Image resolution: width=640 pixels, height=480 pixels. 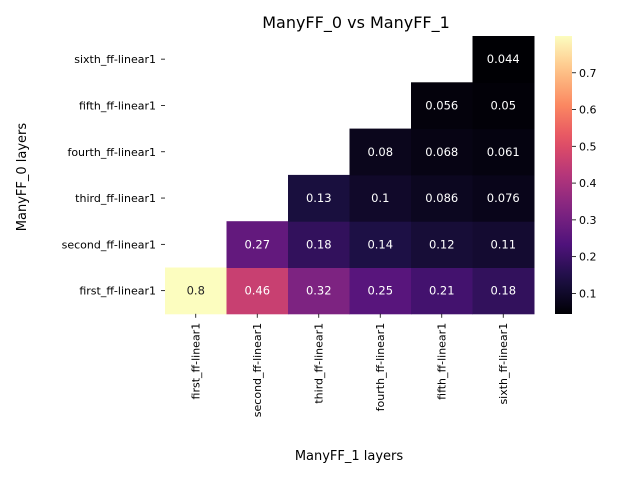 What do you see at coordinates (588, 110) in the screenshot?
I see `colorbar-tick-label: 0.6` at bounding box center [588, 110].